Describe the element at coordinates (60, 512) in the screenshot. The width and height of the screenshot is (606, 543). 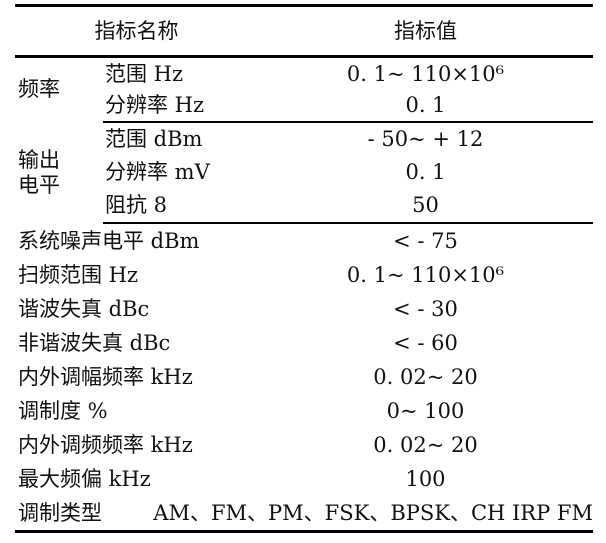
I see `spec-name: 调制类型` at that location.